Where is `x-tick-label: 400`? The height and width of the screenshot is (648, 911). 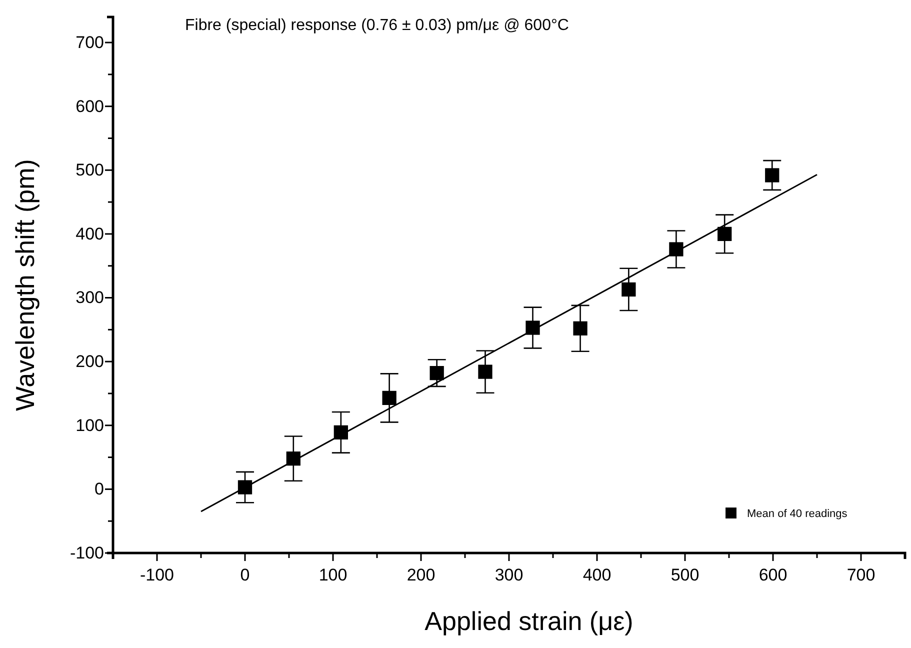 x-tick-label: 400 is located at coordinates (597, 575).